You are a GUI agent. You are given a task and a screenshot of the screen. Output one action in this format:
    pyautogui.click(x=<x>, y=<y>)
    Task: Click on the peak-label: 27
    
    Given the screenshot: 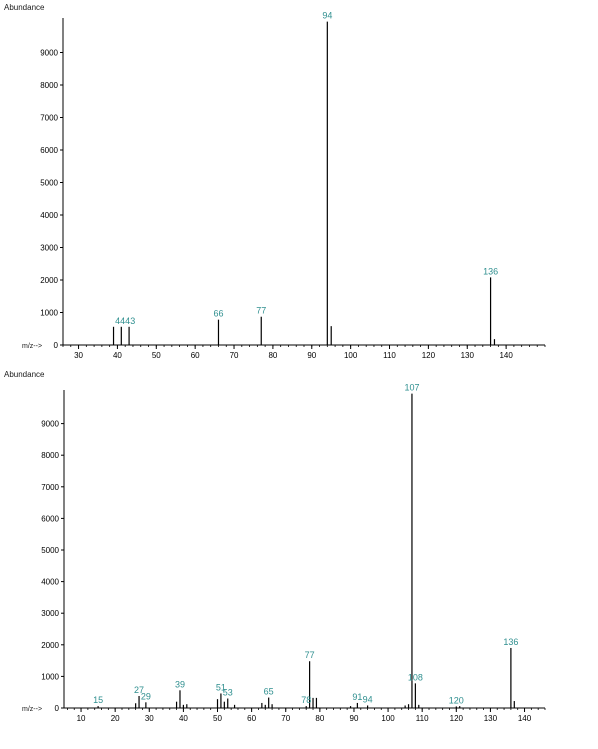 What is the action you would take?
    pyautogui.click(x=139, y=690)
    